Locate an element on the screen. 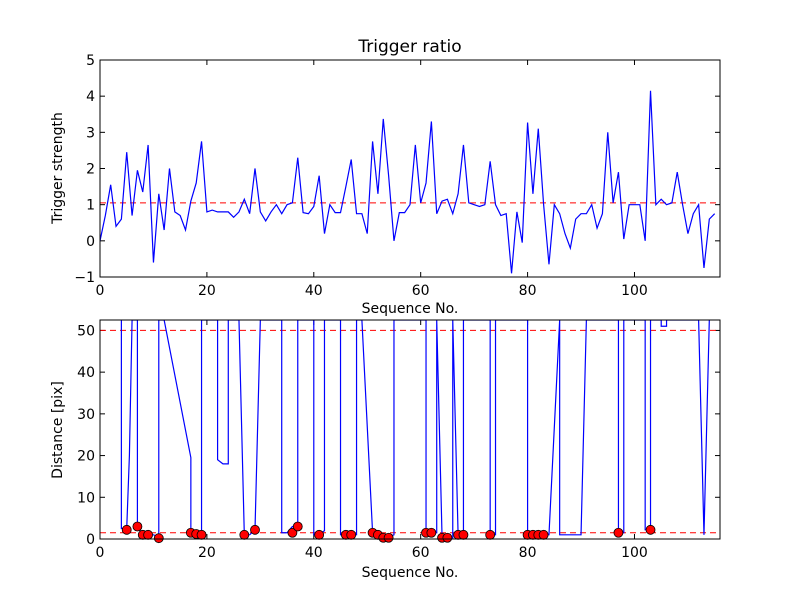  top-chart-ytick-label: 3 is located at coordinates (90, 133).